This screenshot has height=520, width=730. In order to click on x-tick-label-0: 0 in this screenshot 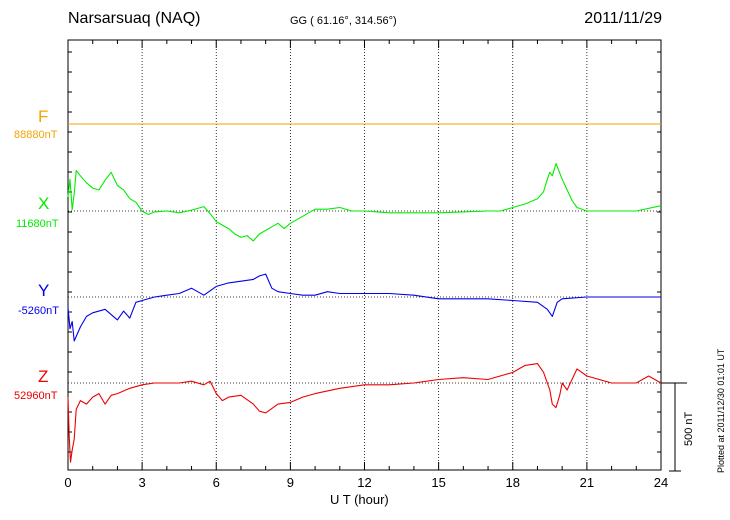, I will do `click(67, 482)`.